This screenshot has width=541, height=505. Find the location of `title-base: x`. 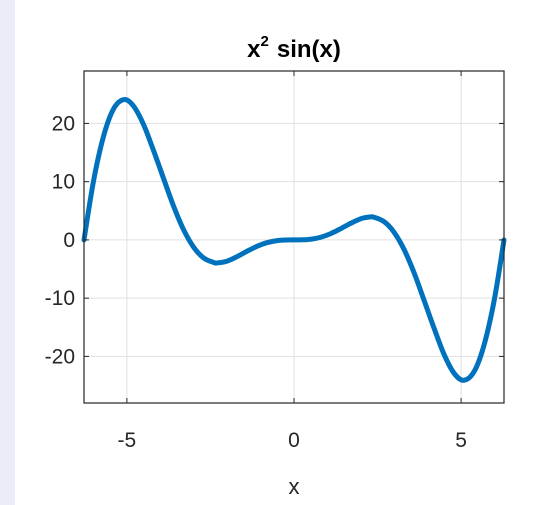

title-base: x is located at coordinates (254, 49).